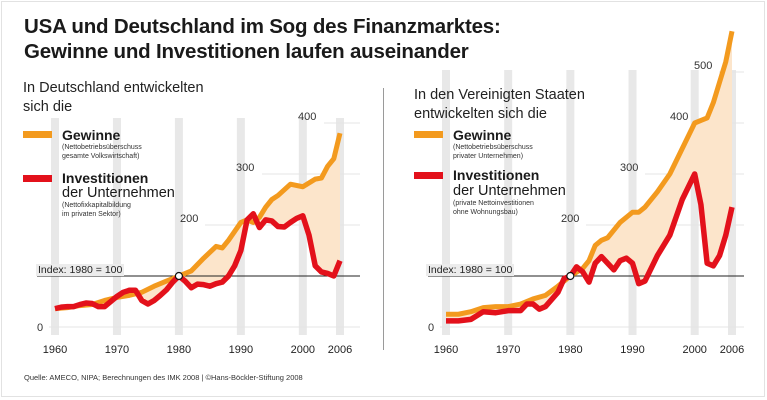 The height and width of the screenshot is (400, 767). What do you see at coordinates (470, 270) in the screenshot?
I see `index-label-usa: Index: 1980 = 100` at bounding box center [470, 270].